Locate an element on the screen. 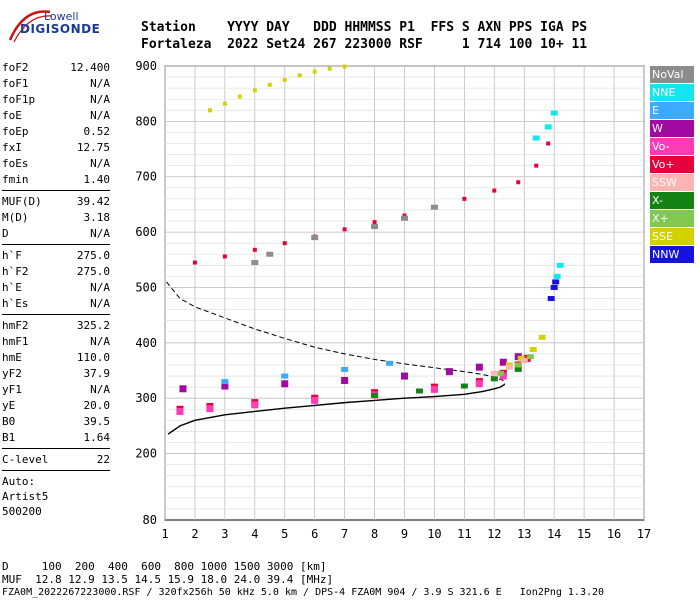 The width and height of the screenshot is (700, 600). param-name: foEs is located at coordinates (15, 163).